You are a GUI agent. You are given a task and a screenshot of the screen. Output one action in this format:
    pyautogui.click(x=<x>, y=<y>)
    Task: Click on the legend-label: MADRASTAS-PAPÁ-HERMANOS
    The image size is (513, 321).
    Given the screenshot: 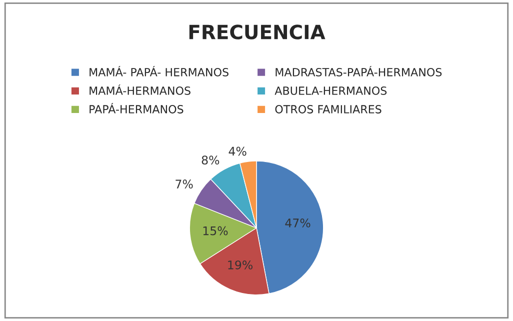 What is the action you would take?
    pyautogui.click(x=359, y=71)
    